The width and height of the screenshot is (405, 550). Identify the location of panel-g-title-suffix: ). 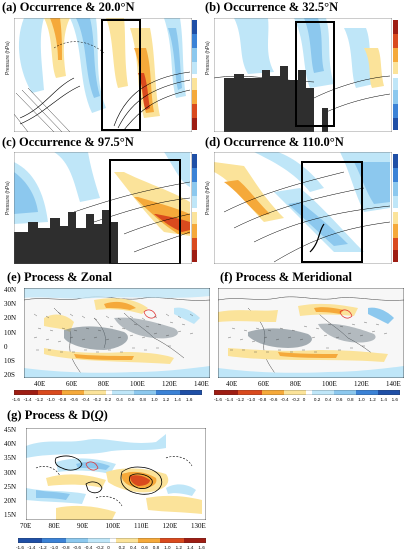
(105, 415).